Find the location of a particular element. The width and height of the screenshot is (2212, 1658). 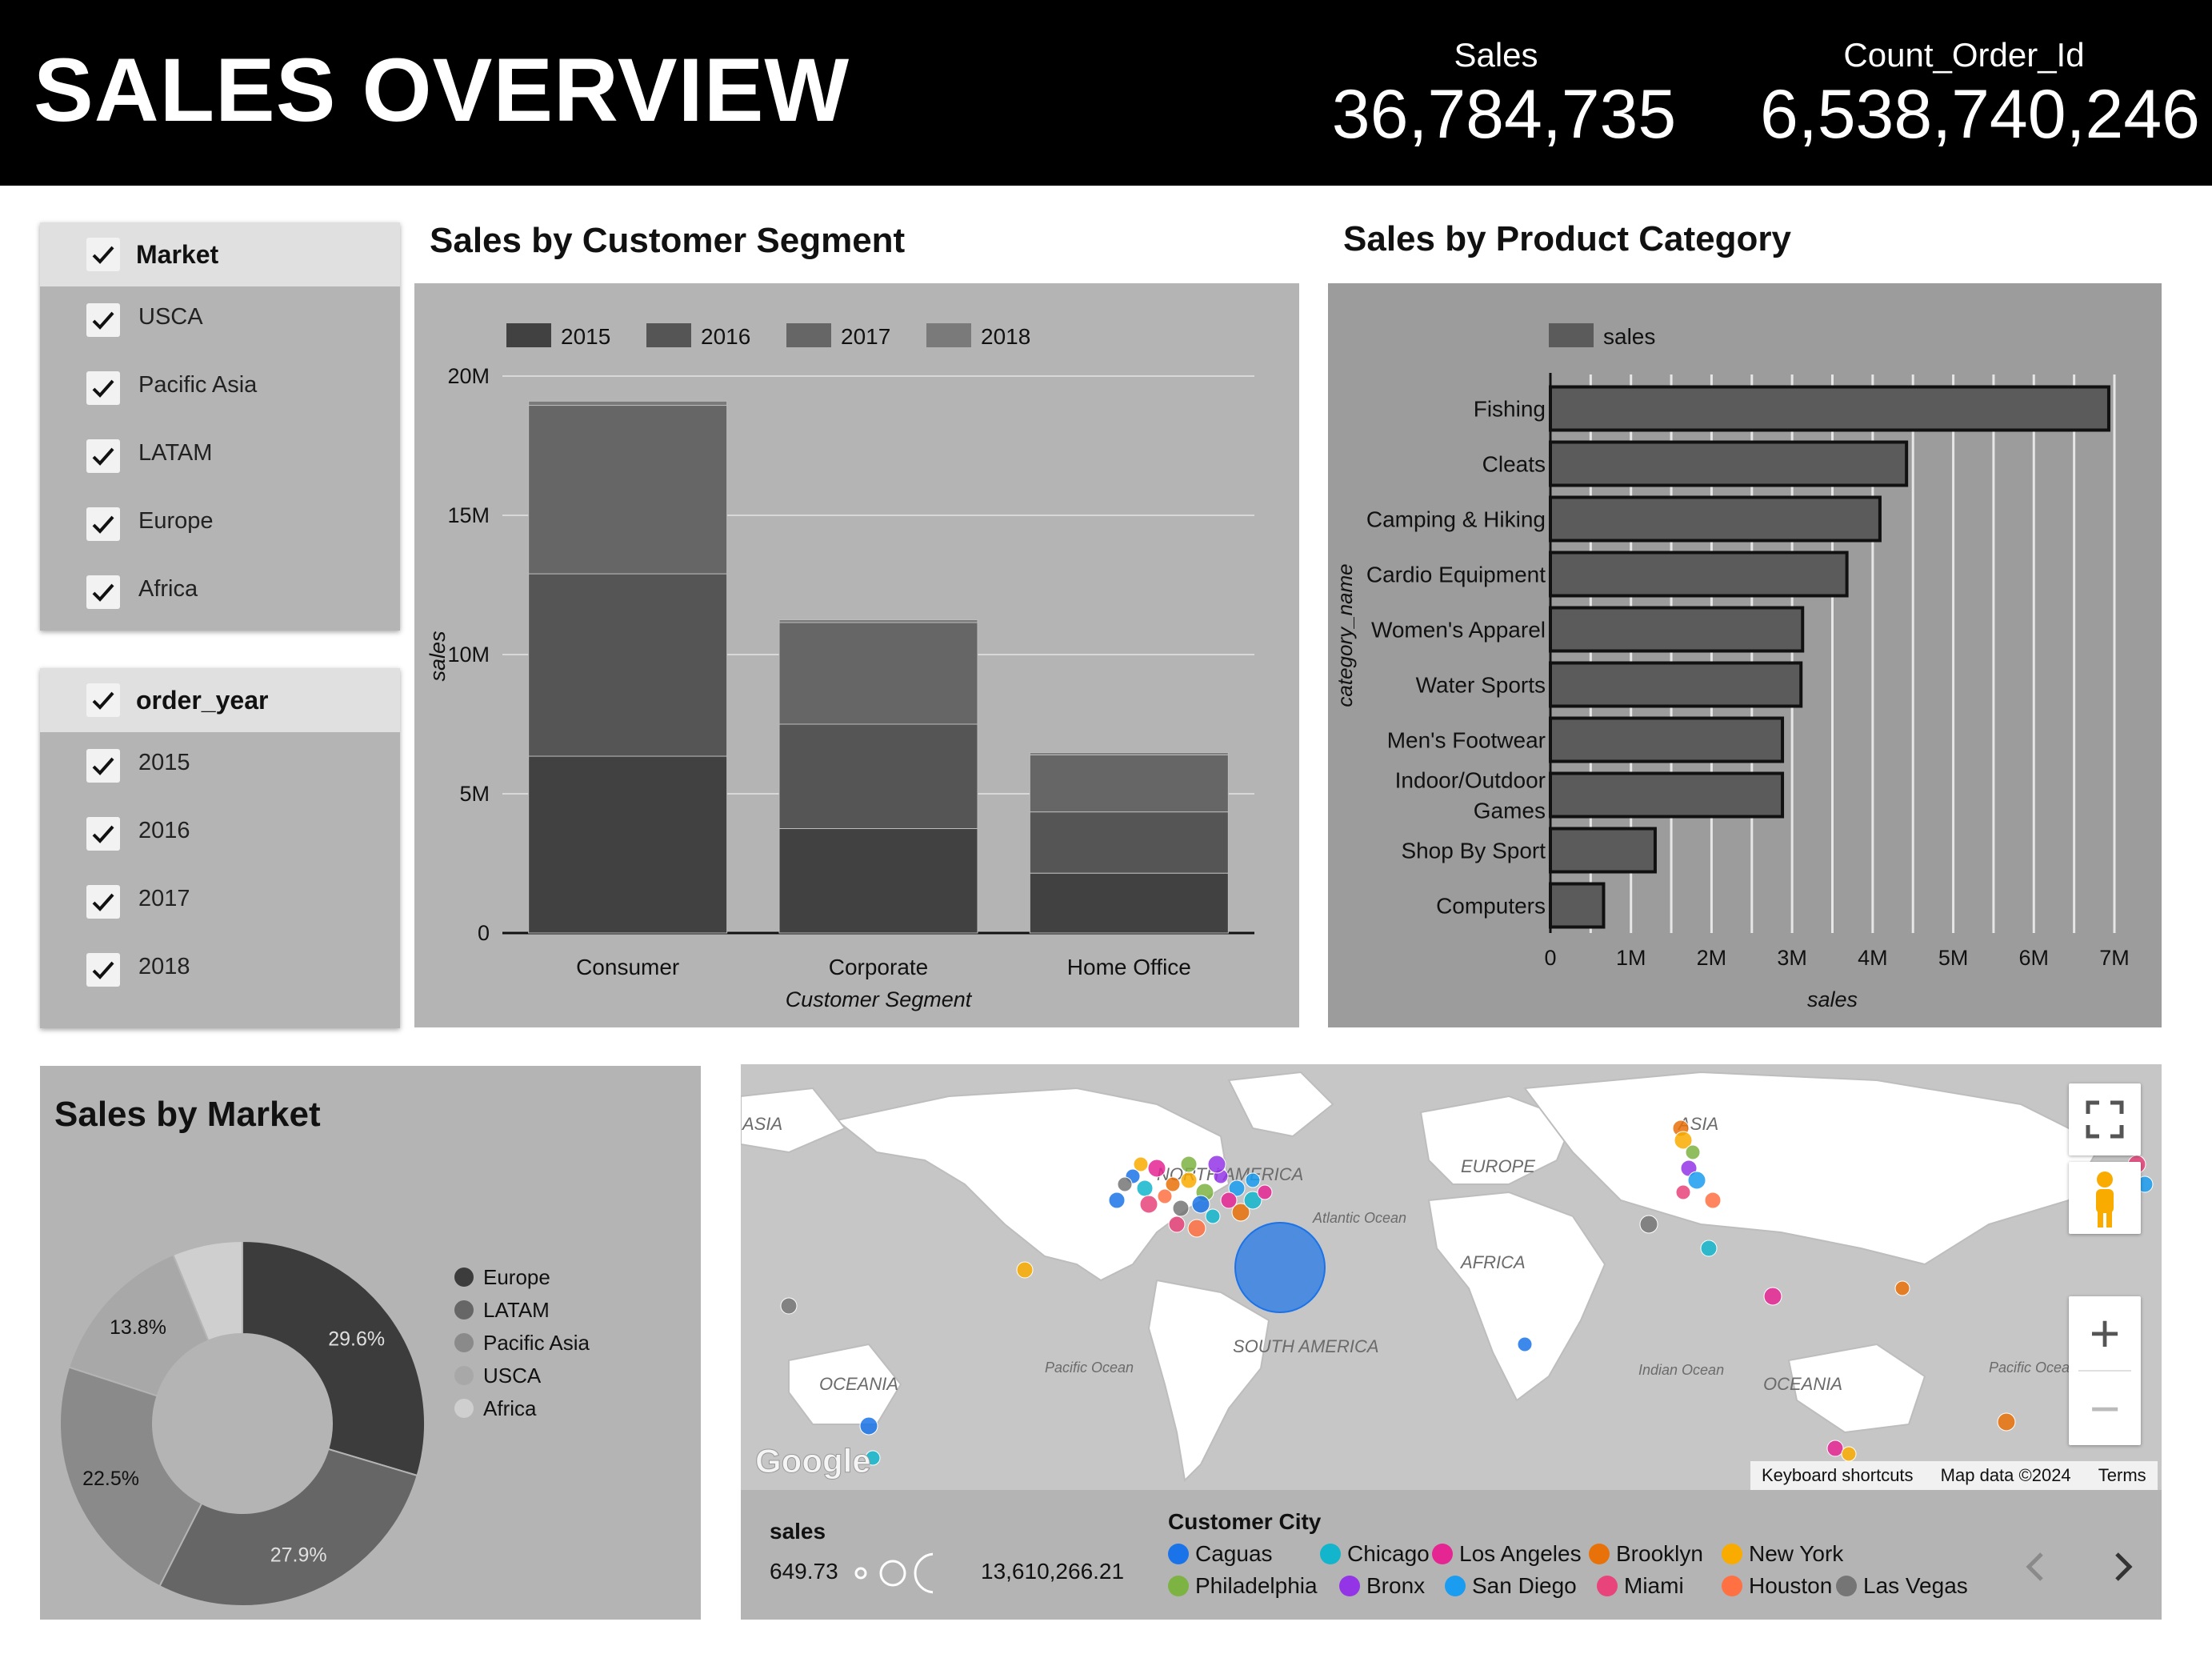

legend-dot-LATAM is located at coordinates (464, 1310).